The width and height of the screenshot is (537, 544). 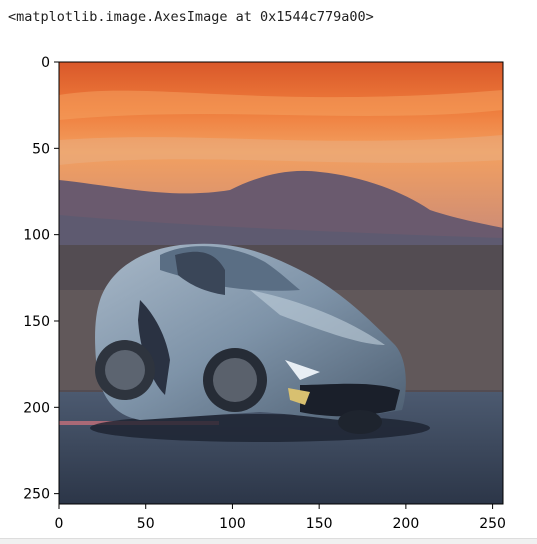 I want to click on y-tick-label: 200, so click(x=36, y=408).